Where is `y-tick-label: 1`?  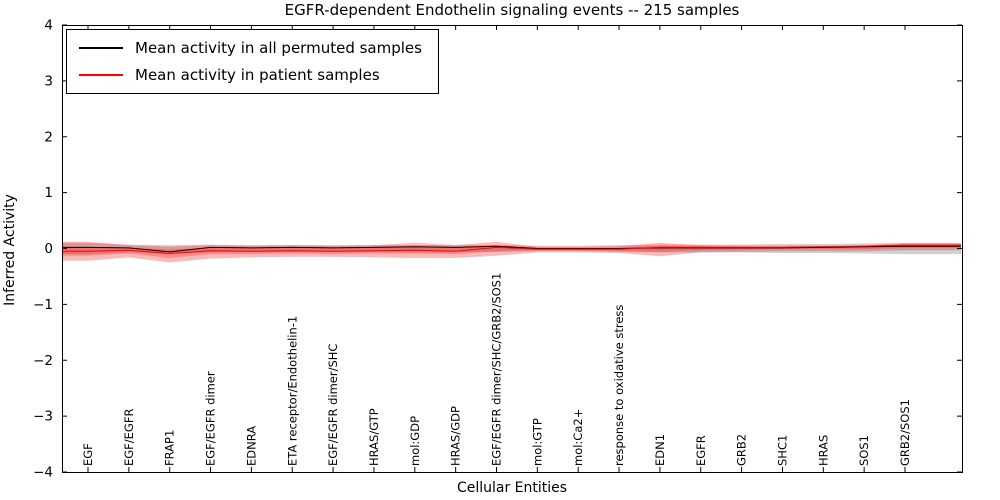 y-tick-label: 1 is located at coordinates (48, 193).